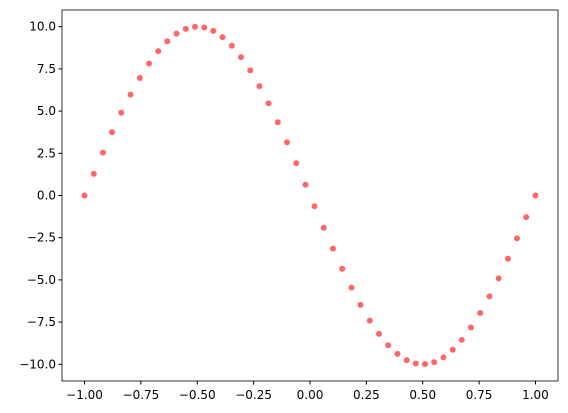  Describe the element at coordinates (197, 395) in the screenshot. I see `x-tick-label: −0.50` at that location.